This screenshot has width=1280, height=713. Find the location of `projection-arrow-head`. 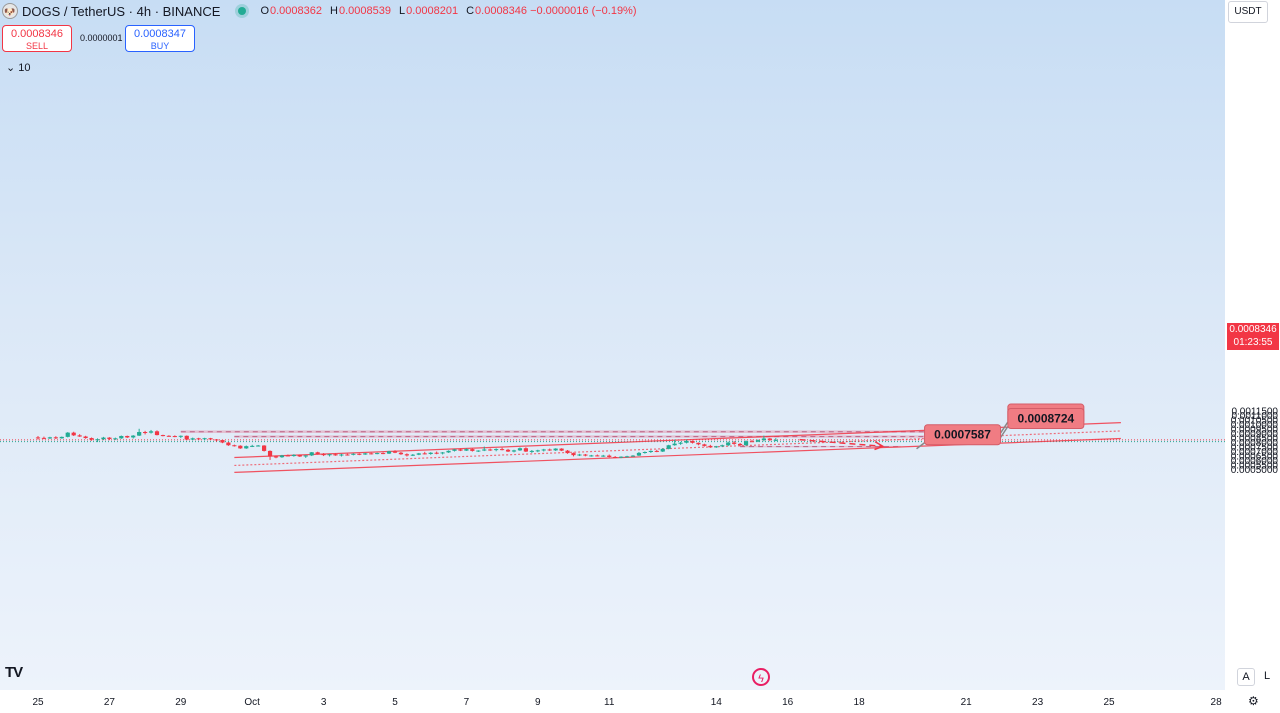

projection-arrow-head is located at coordinates (879, 446).